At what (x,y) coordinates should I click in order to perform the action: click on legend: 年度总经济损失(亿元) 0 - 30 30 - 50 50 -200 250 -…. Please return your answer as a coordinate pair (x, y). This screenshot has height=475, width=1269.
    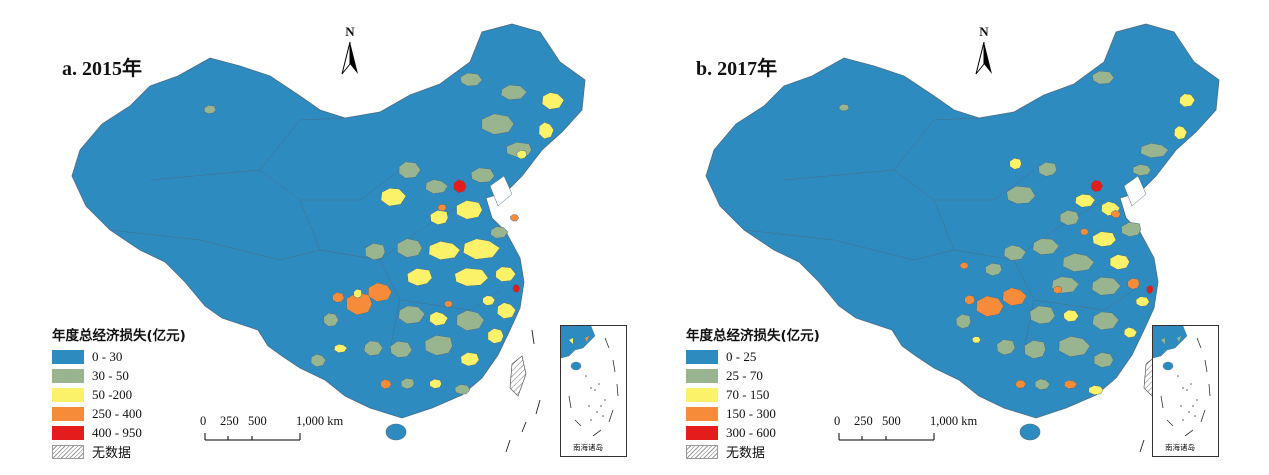
    Looking at the image, I should click on (119, 392).